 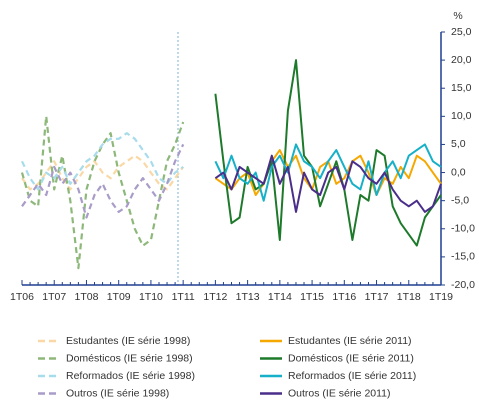 I want to click on x-tick-label: 1T12, so click(x=215, y=297).